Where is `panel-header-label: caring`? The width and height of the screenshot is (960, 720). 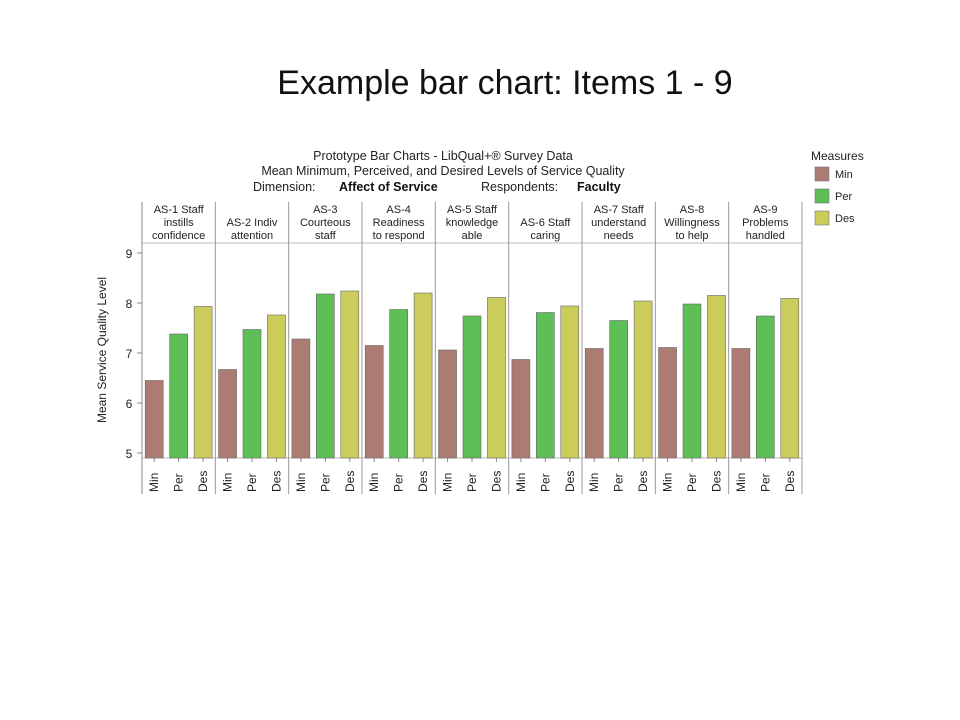 panel-header-label: caring is located at coordinates (545, 236).